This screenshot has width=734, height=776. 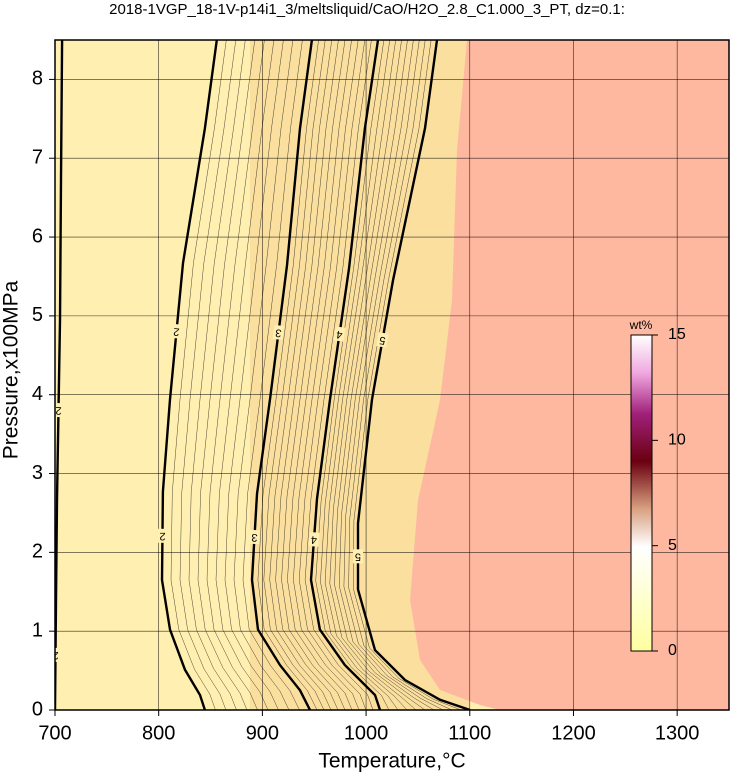 I want to click on colorbar-tick-label: 0, so click(x=672, y=650).